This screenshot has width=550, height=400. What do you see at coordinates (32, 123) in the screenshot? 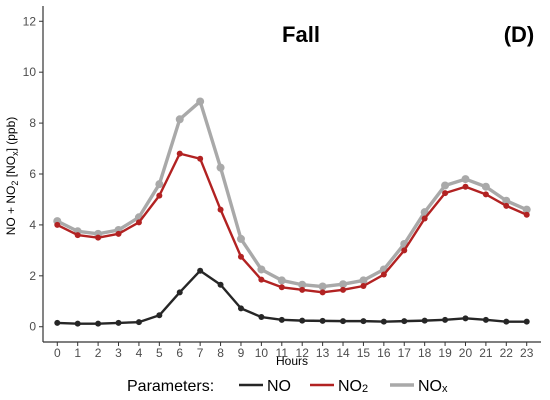
I see `y-tick-label: 8` at bounding box center [32, 123].